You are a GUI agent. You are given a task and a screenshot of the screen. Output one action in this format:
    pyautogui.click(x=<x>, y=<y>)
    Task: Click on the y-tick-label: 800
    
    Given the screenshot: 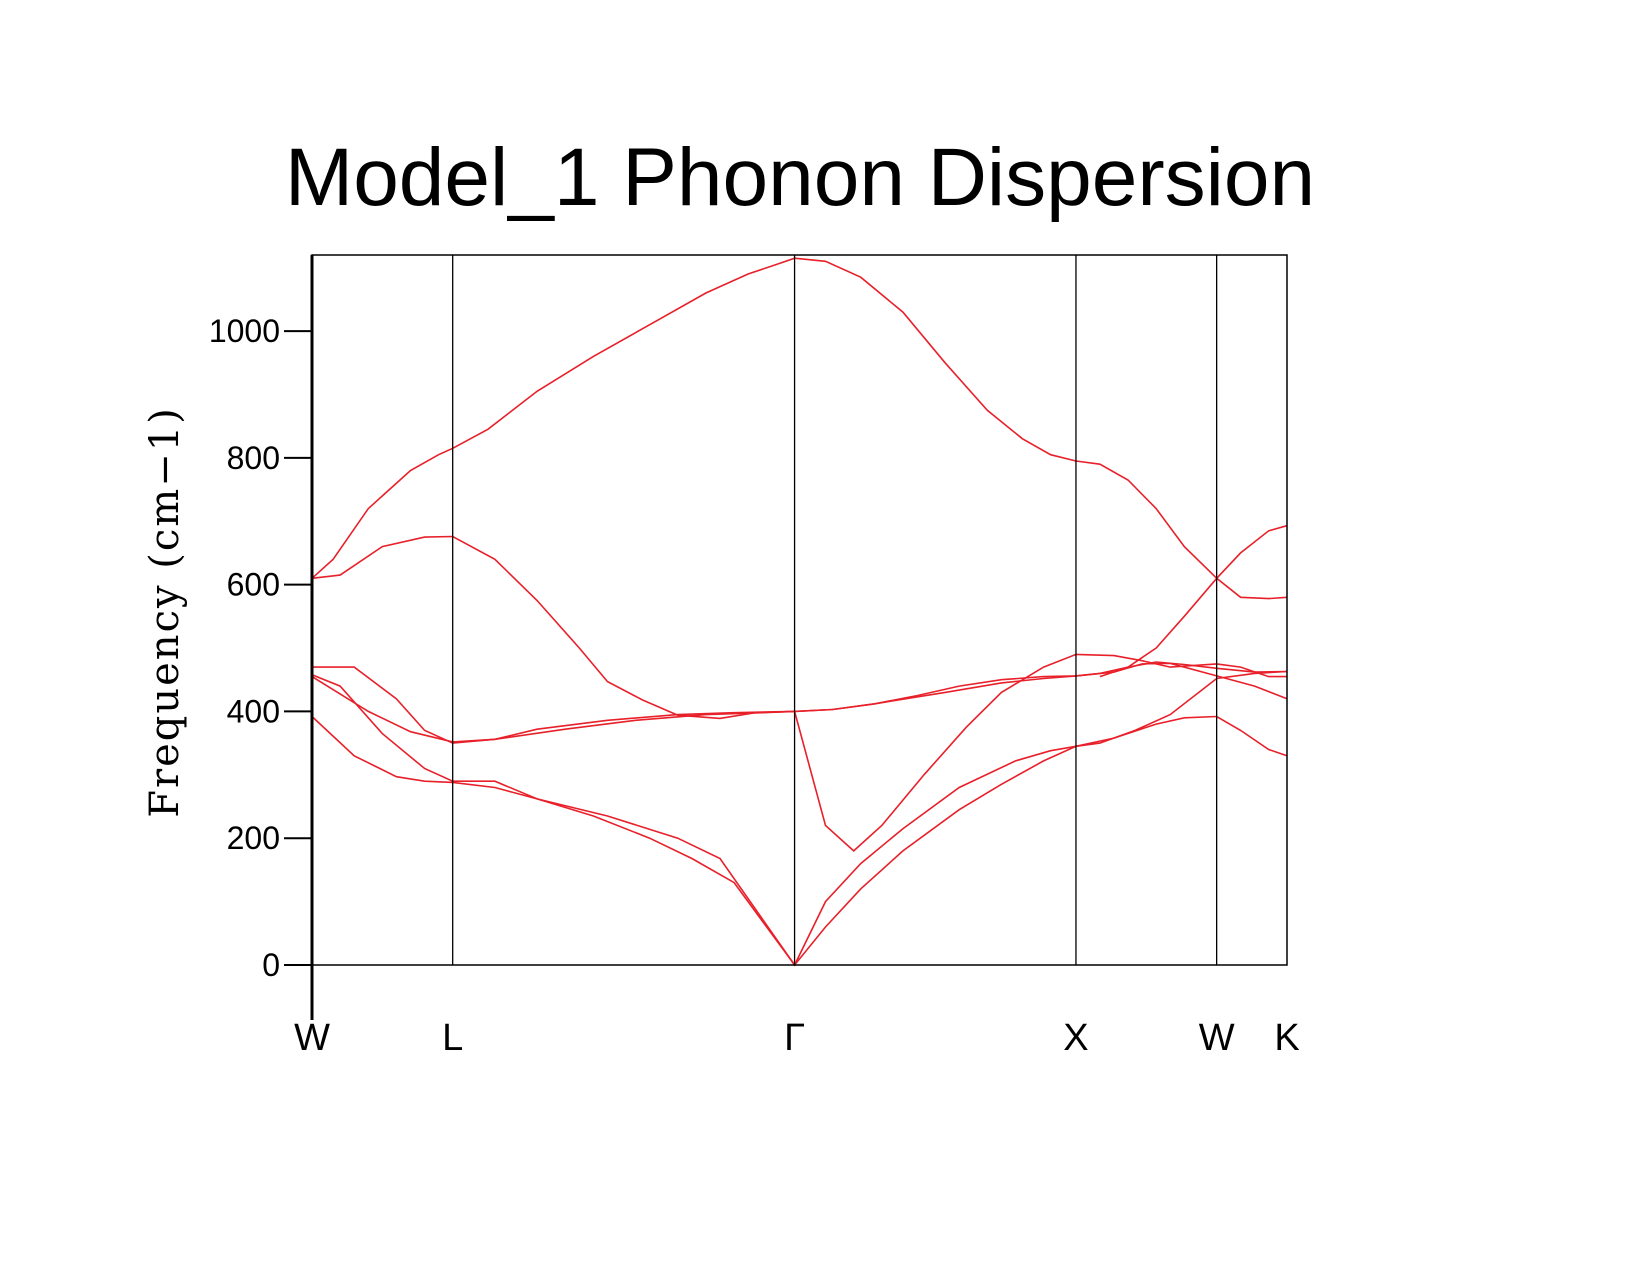 What is the action you would take?
    pyautogui.click(x=253, y=458)
    